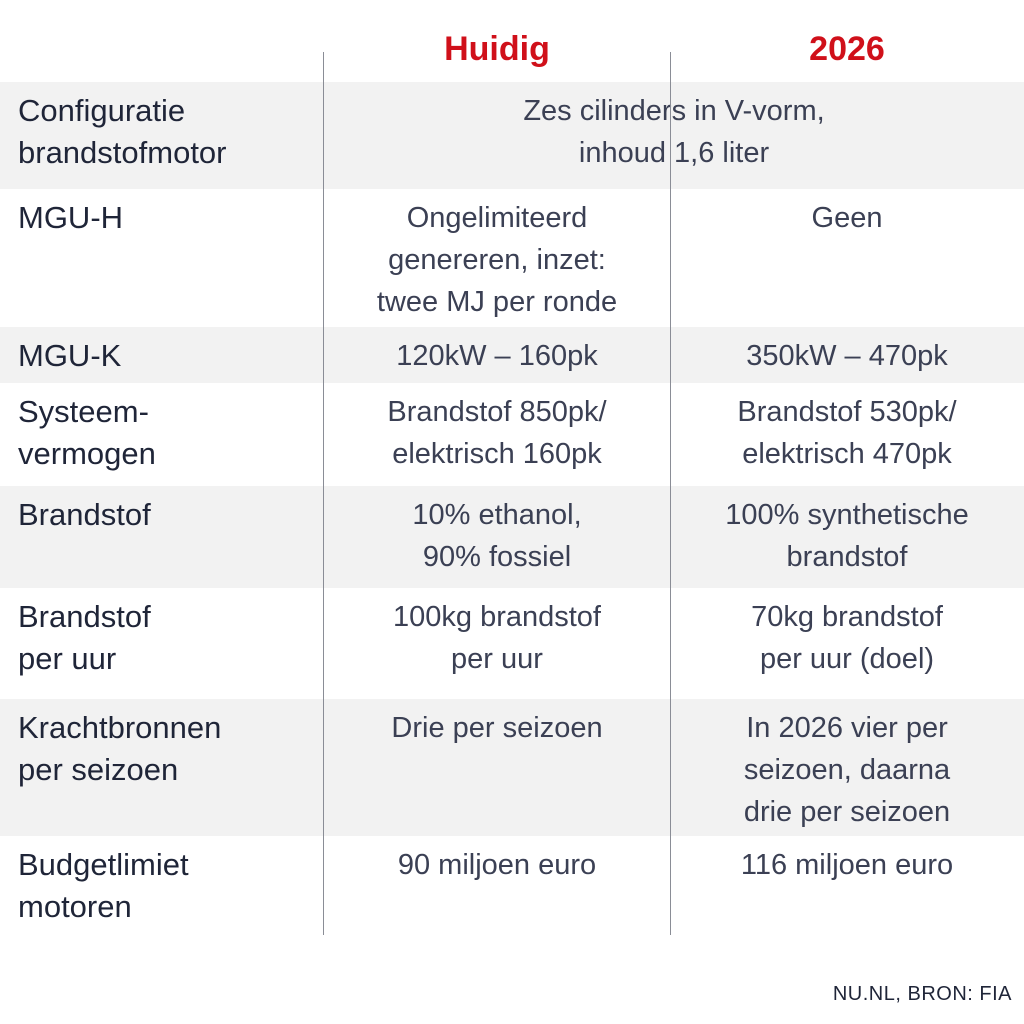 The width and height of the screenshot is (1024, 1024). I want to click on row-label: Brandstof per uur, so click(166, 638).